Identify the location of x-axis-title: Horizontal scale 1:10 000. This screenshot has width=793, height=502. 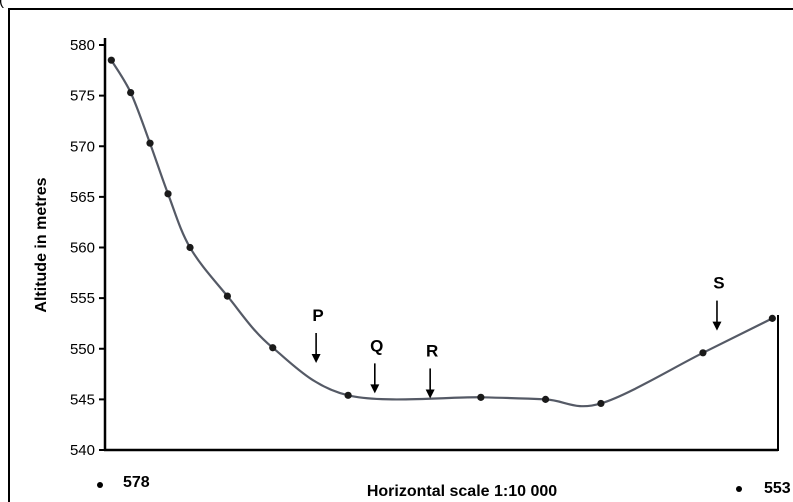
(462, 491).